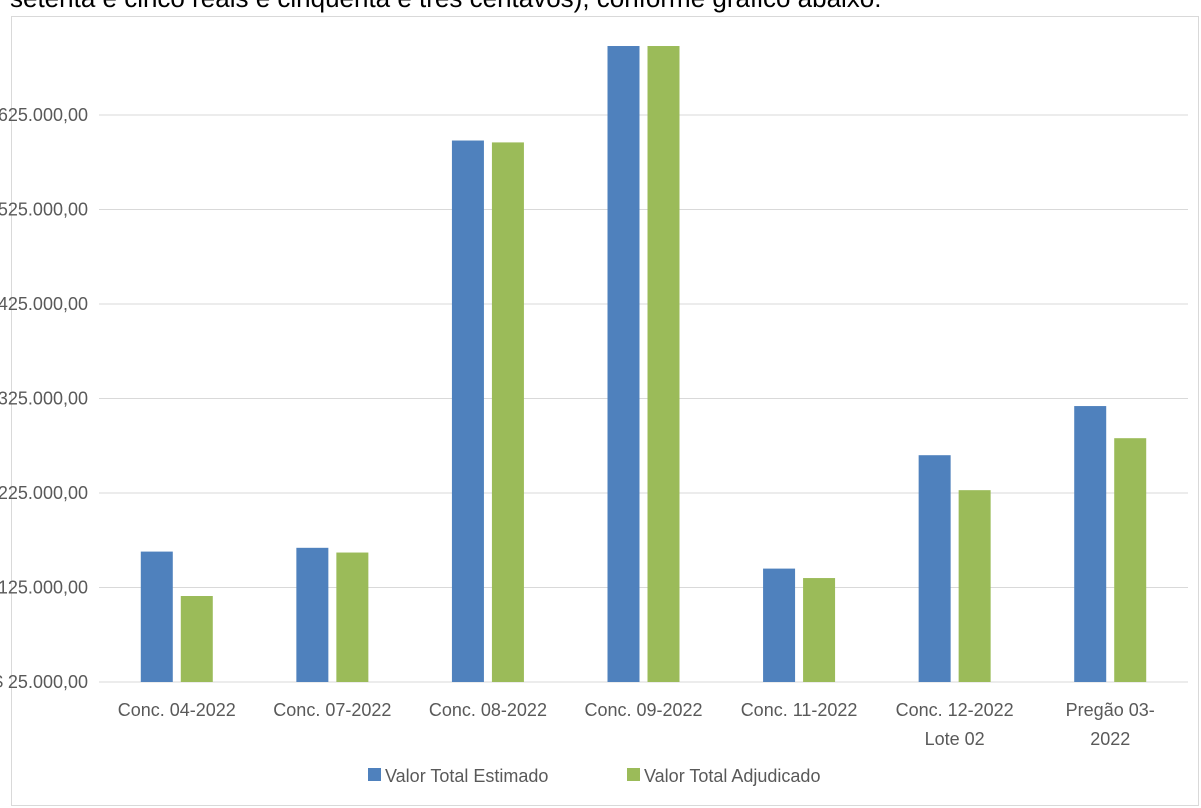 The height and width of the screenshot is (808, 1201). I want to click on legend-label: Valor Total Estimado, so click(466, 776).